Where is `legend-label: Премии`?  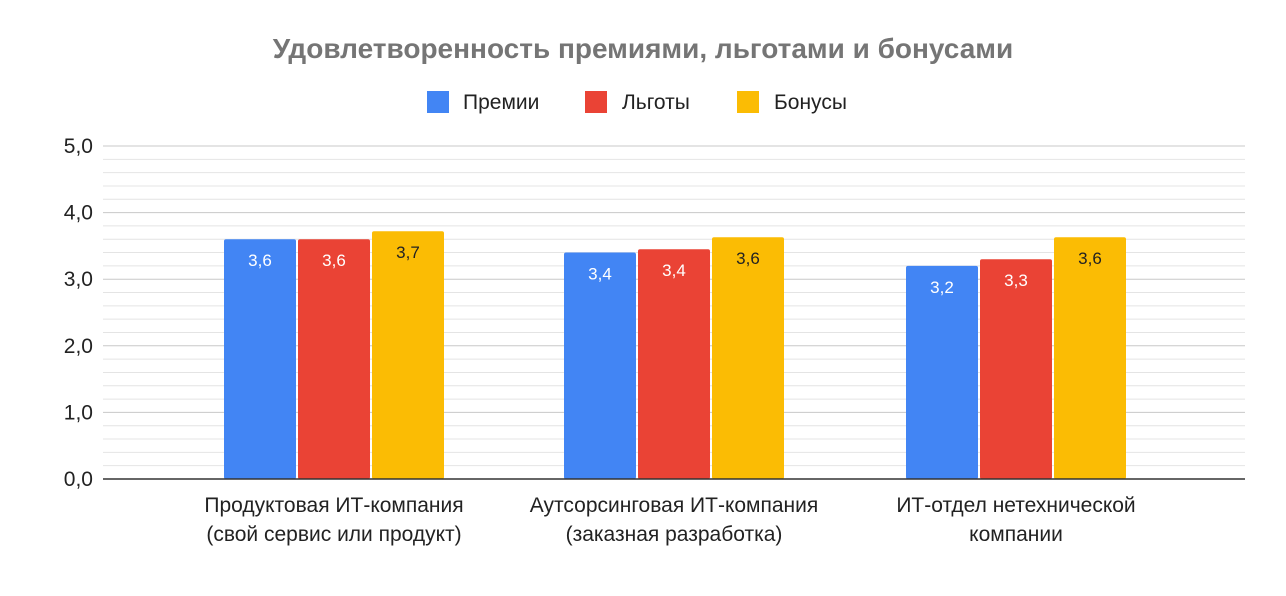 legend-label: Премии is located at coordinates (501, 102).